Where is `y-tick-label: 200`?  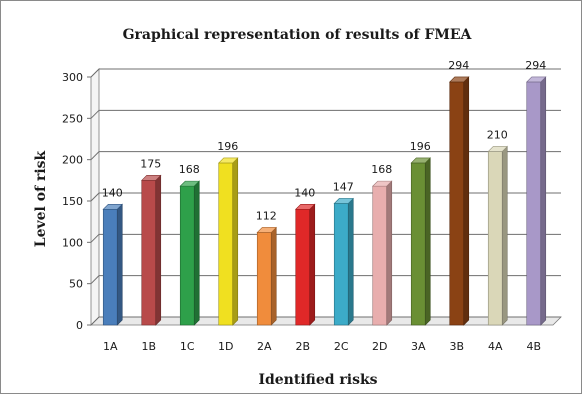 y-tick-label: 200 is located at coordinates (72, 160).